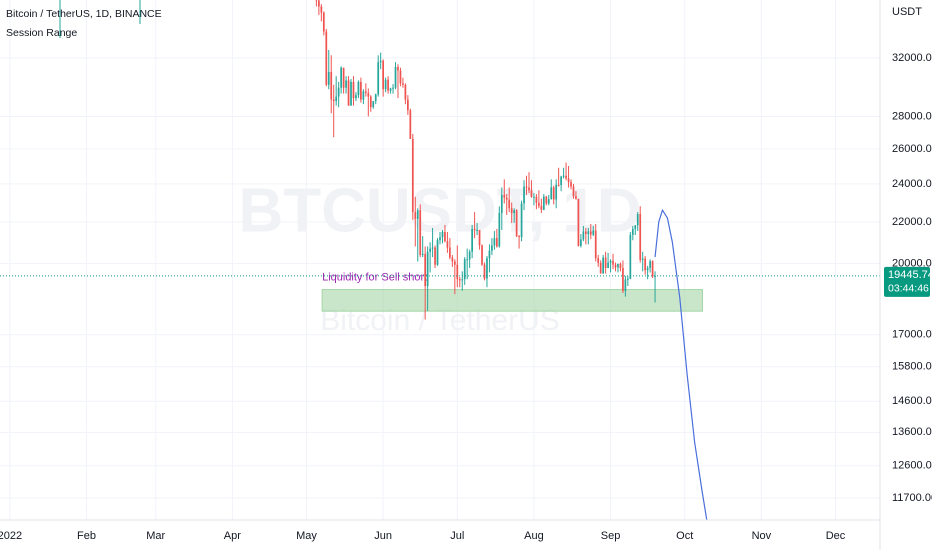  Describe the element at coordinates (910, 275) in the screenshot. I see `last-price-label: 19445.74` at that location.